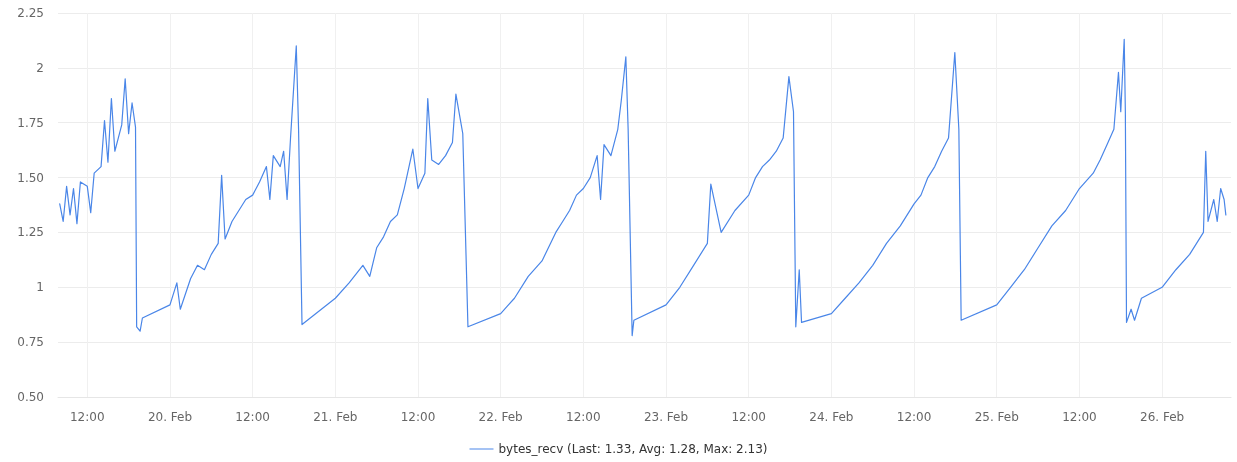  I want to click on x-tick-label: 24. Feb, so click(831, 417).